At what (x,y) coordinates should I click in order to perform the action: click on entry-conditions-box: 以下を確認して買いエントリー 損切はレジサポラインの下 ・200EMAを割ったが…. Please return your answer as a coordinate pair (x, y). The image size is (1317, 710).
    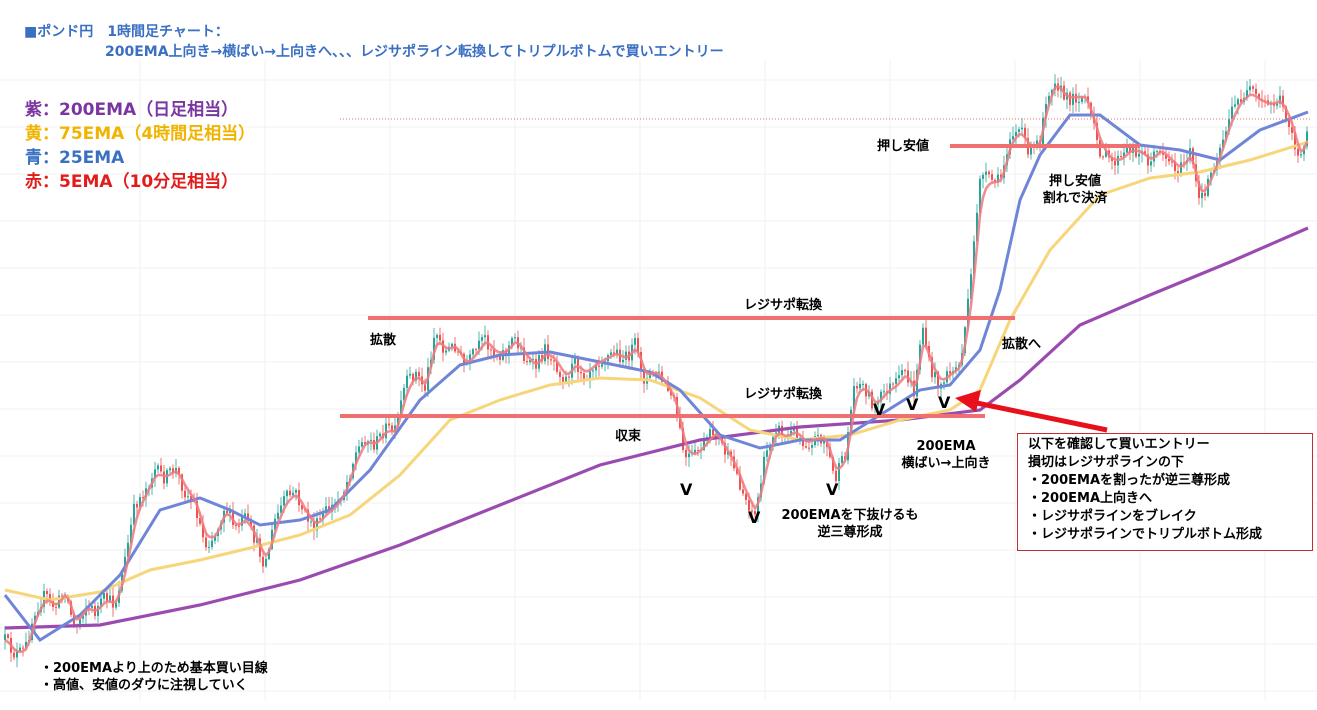
    Looking at the image, I should click on (1165, 492).